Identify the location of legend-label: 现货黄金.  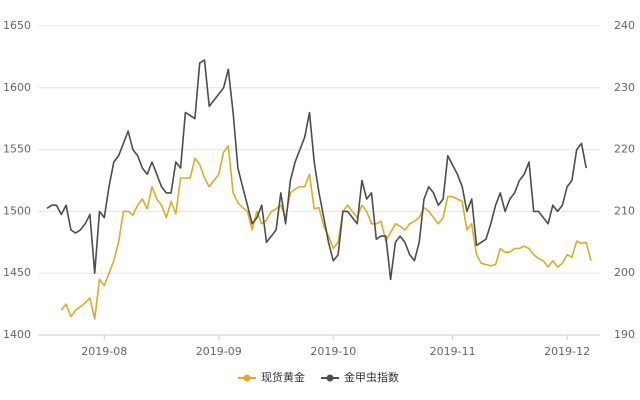
(283, 377).